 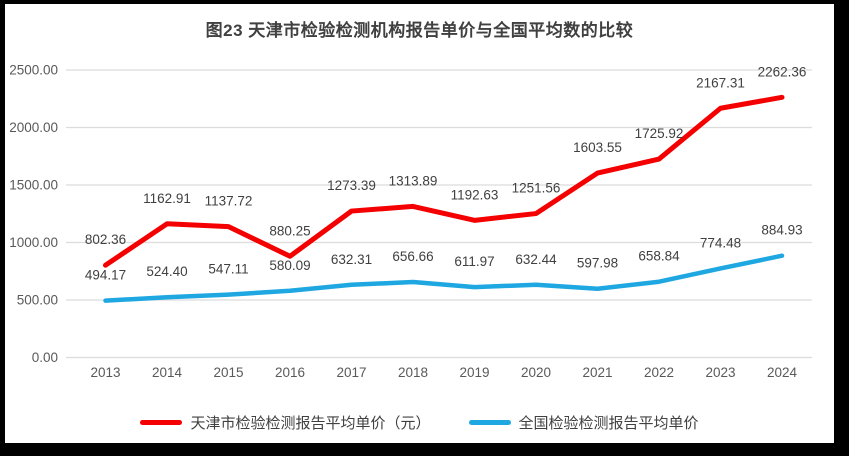 I want to click on data-label-national: 656.66, so click(x=412, y=256).